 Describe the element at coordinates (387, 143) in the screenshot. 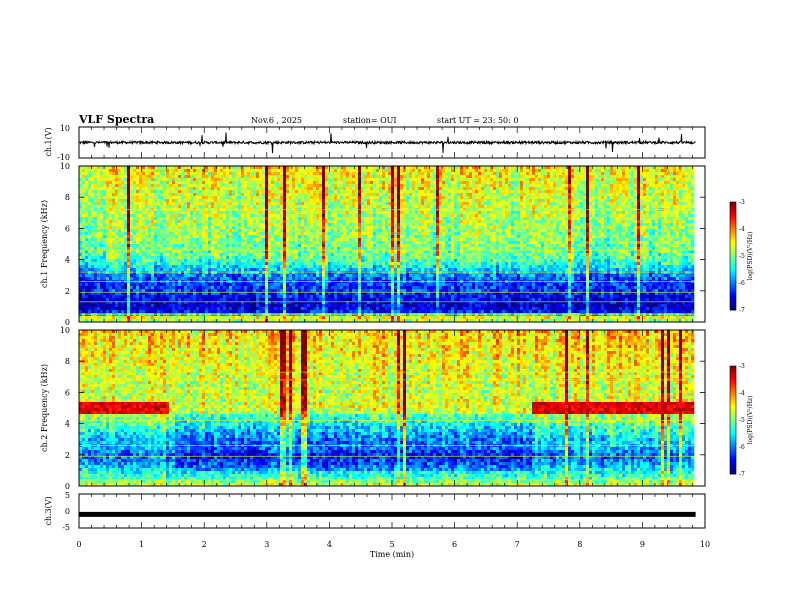

I see `ch1-waveform-trace` at that location.